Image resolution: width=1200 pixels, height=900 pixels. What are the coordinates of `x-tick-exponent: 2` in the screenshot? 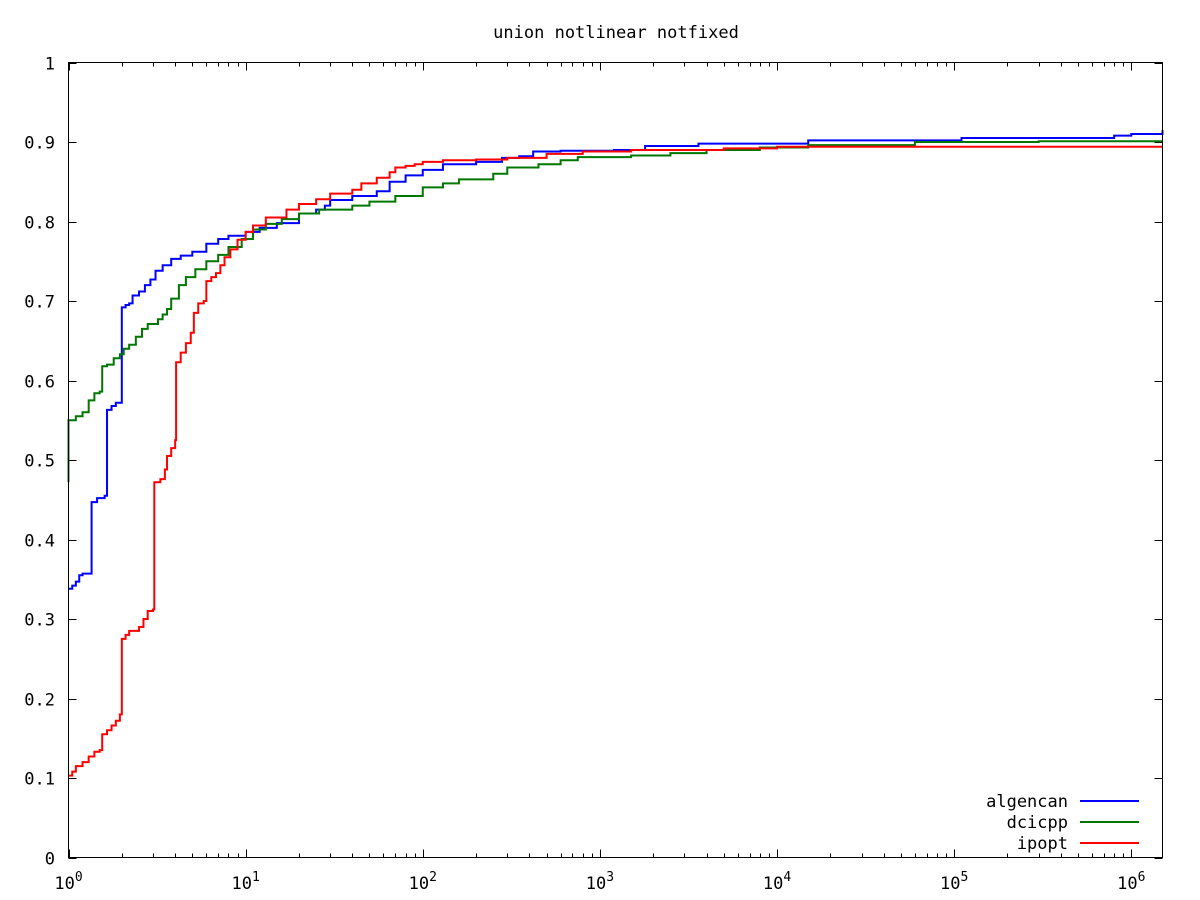 It's located at (433, 877).